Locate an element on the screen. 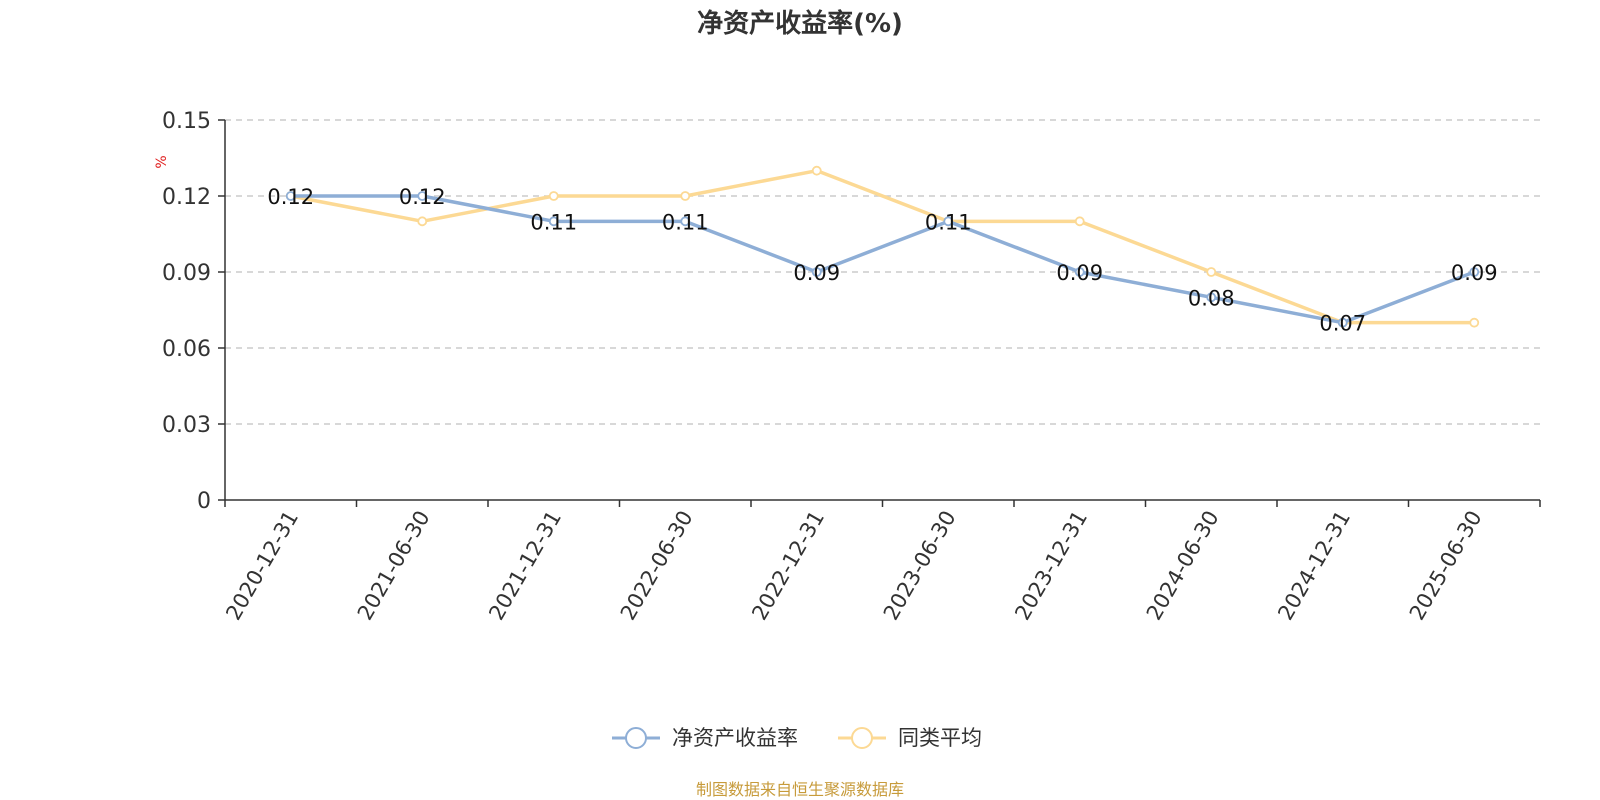  data-label: 0.08 is located at coordinates (1211, 298).